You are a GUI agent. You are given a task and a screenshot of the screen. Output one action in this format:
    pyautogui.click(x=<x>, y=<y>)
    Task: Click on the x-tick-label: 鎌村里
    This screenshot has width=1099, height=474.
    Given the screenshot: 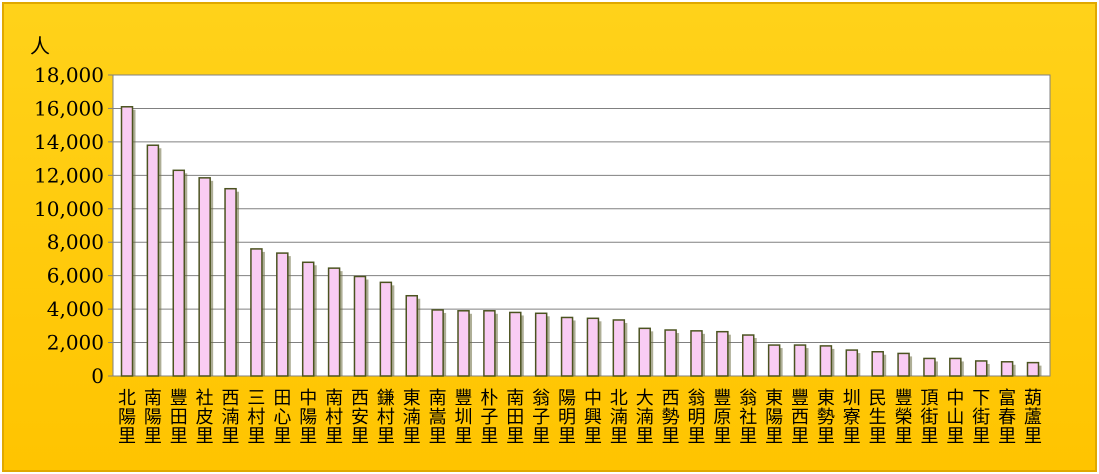 What is the action you would take?
    pyautogui.click(x=386, y=417)
    